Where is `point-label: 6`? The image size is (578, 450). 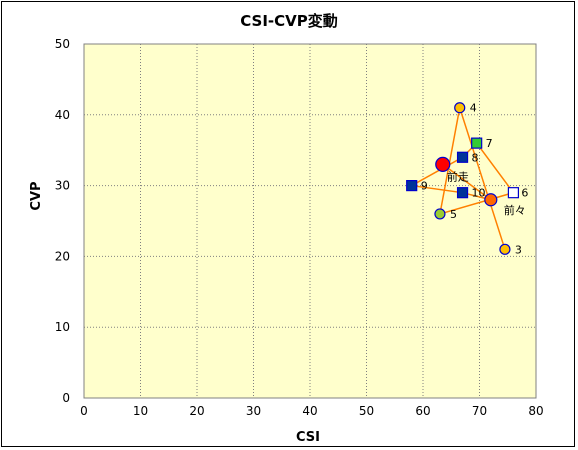 point-label: 6 is located at coordinates (524, 193).